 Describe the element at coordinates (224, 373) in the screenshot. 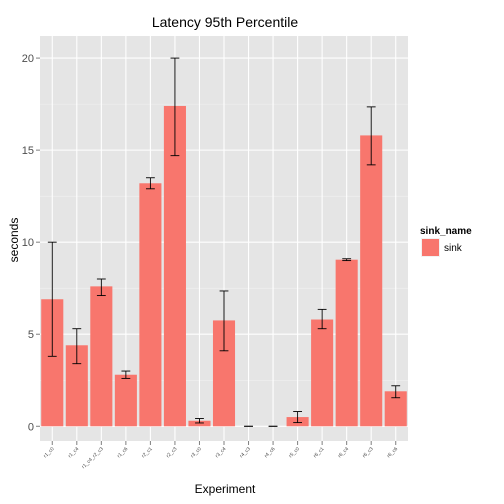

I see `bar-r3_c4` at that location.